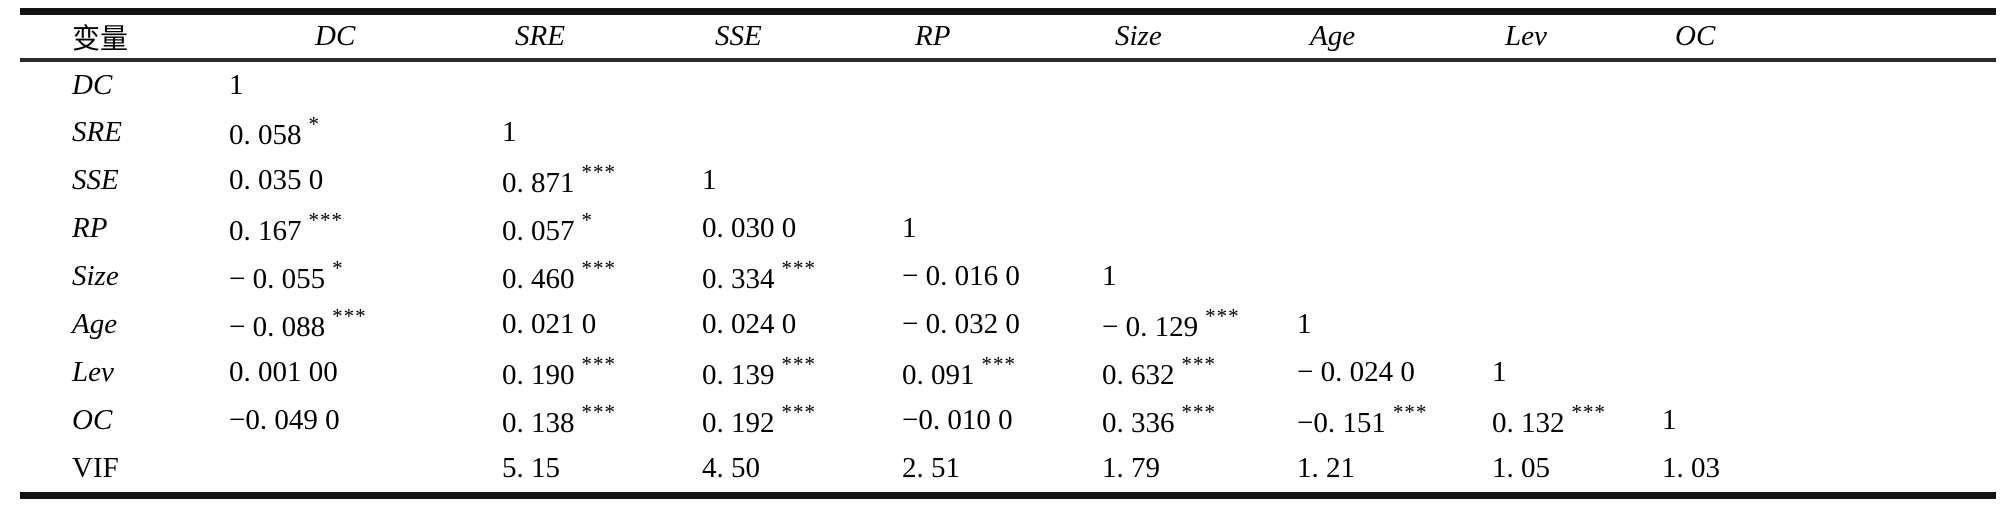 Image resolution: width=2016 pixels, height=512 pixels. Describe the element at coordinates (549, 323) in the screenshot. I see `cell-value: 0. 021 0` at that location.